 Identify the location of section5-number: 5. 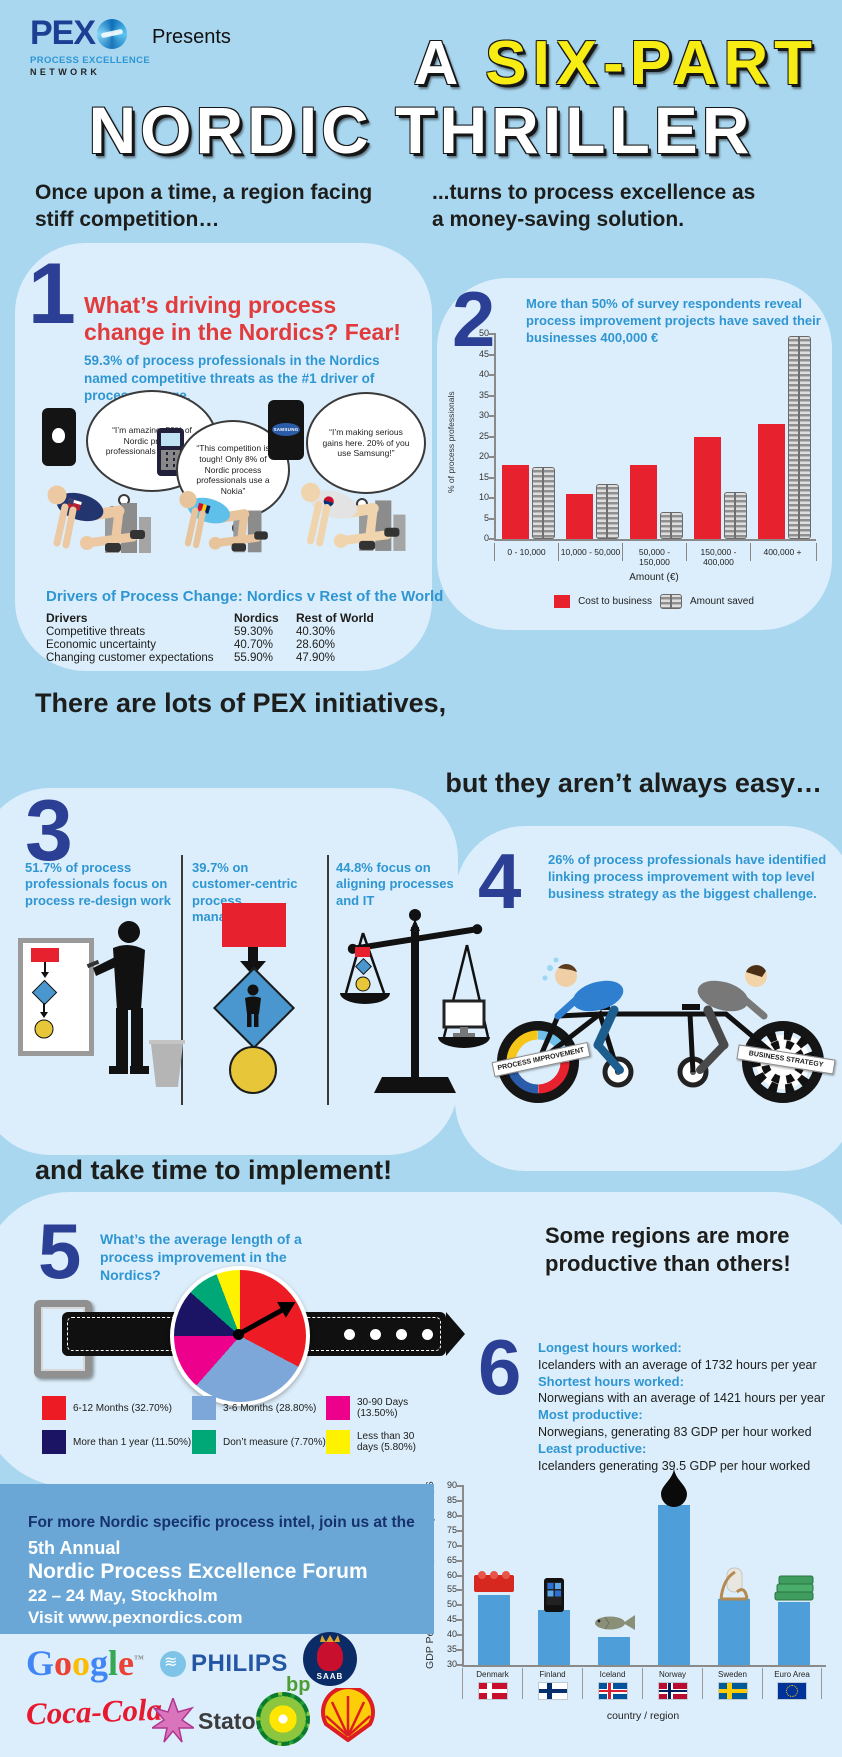
(59, 1251).